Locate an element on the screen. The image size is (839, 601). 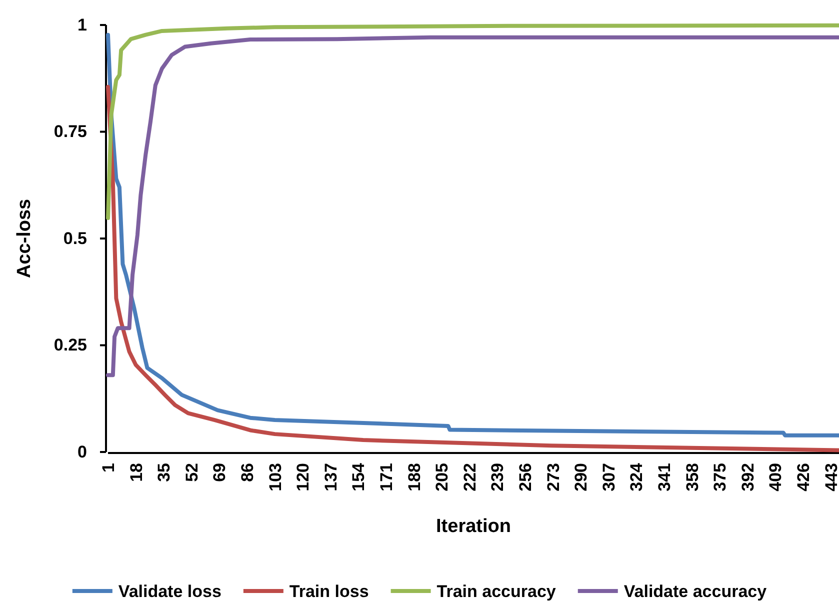
y-tick-label: 0.5 is located at coordinates (75, 238).